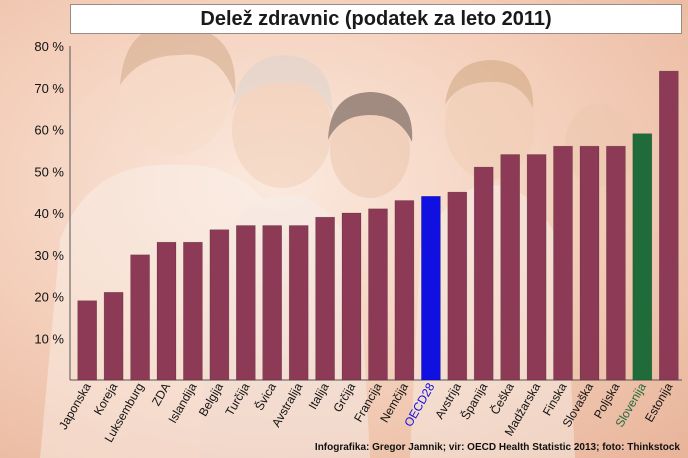 The image size is (688, 458). I want to click on y-tick-label: 30 %, so click(49, 255).